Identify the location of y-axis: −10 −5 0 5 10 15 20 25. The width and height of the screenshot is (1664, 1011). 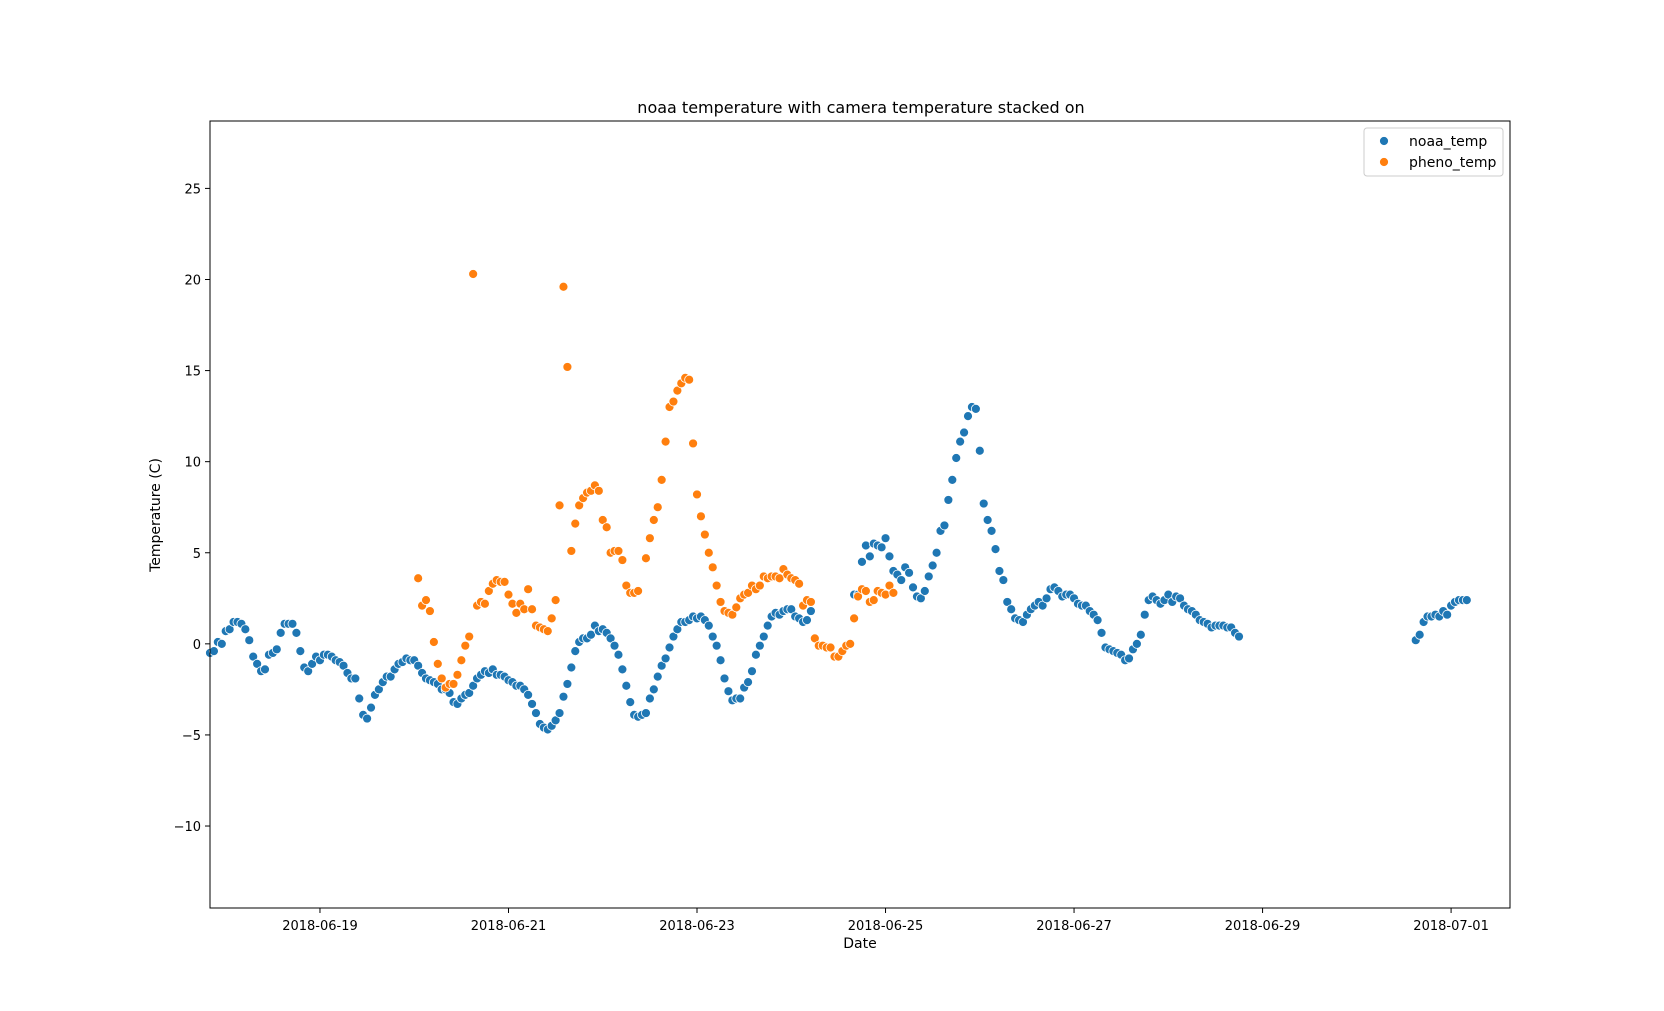
(192, 508).